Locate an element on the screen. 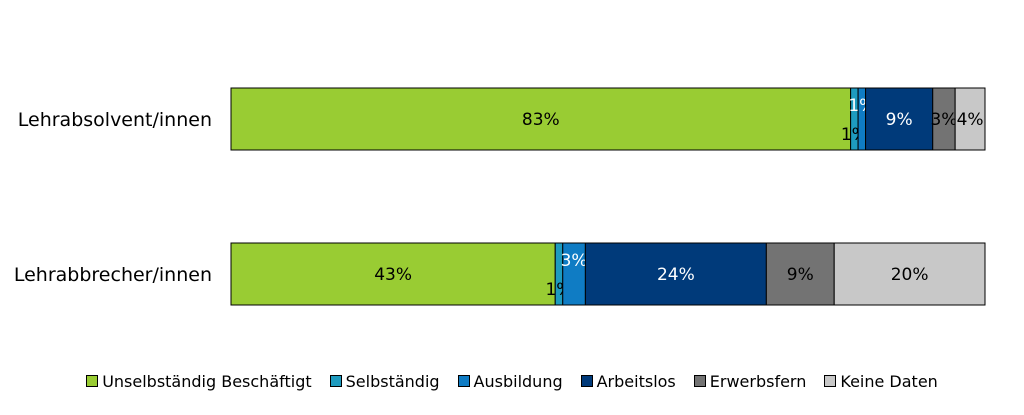  legend-item: Erwerbsfern is located at coordinates (750, 381).